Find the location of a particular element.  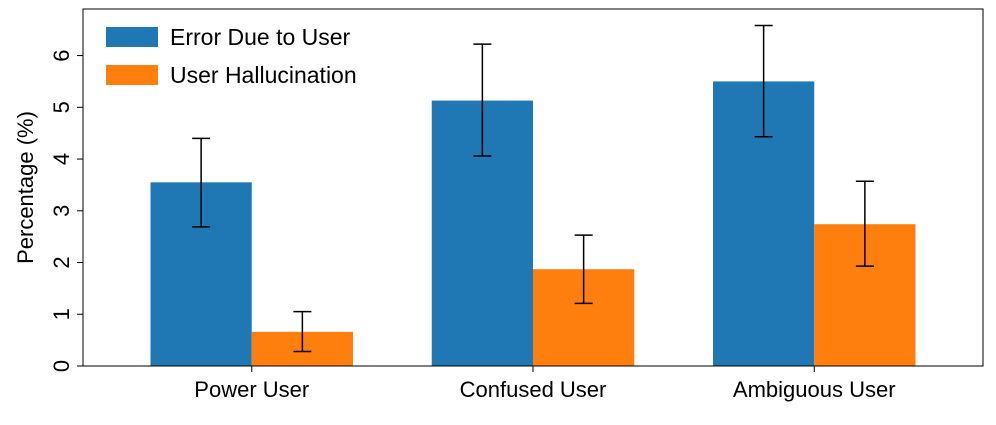

legend-item: Error Due to User is located at coordinates (228, 37).